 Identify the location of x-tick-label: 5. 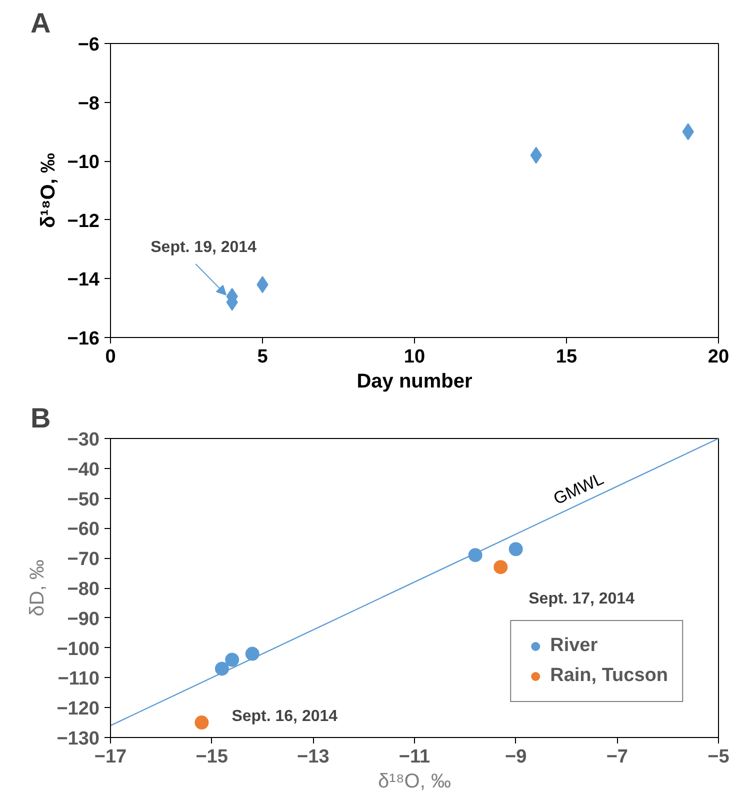
(262, 357).